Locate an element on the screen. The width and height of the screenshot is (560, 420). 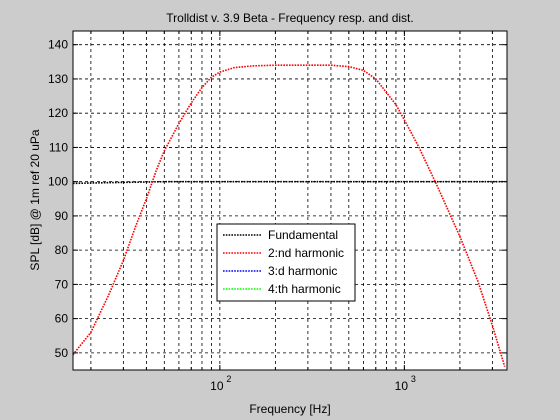
y-axis-label: SPL [dB] @ 1m ref 20 uPa is located at coordinates (35, 199).